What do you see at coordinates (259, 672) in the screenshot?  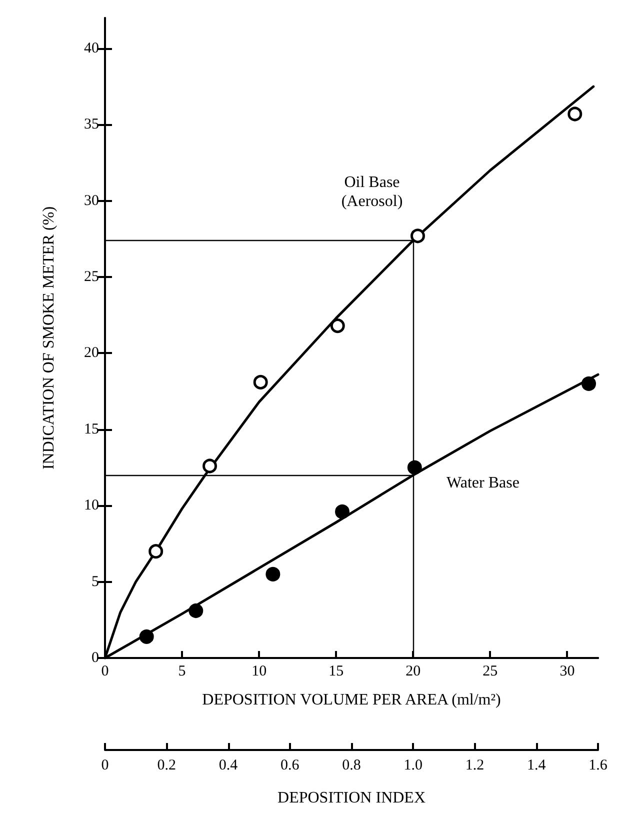 I see `x-tick-label: 10` at bounding box center [259, 672].